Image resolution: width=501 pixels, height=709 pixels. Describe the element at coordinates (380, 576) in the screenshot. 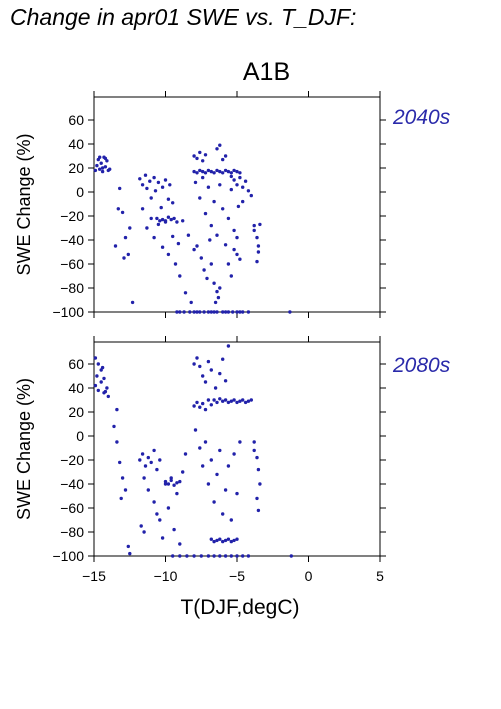

I see `x-tick-label: 5` at that location.